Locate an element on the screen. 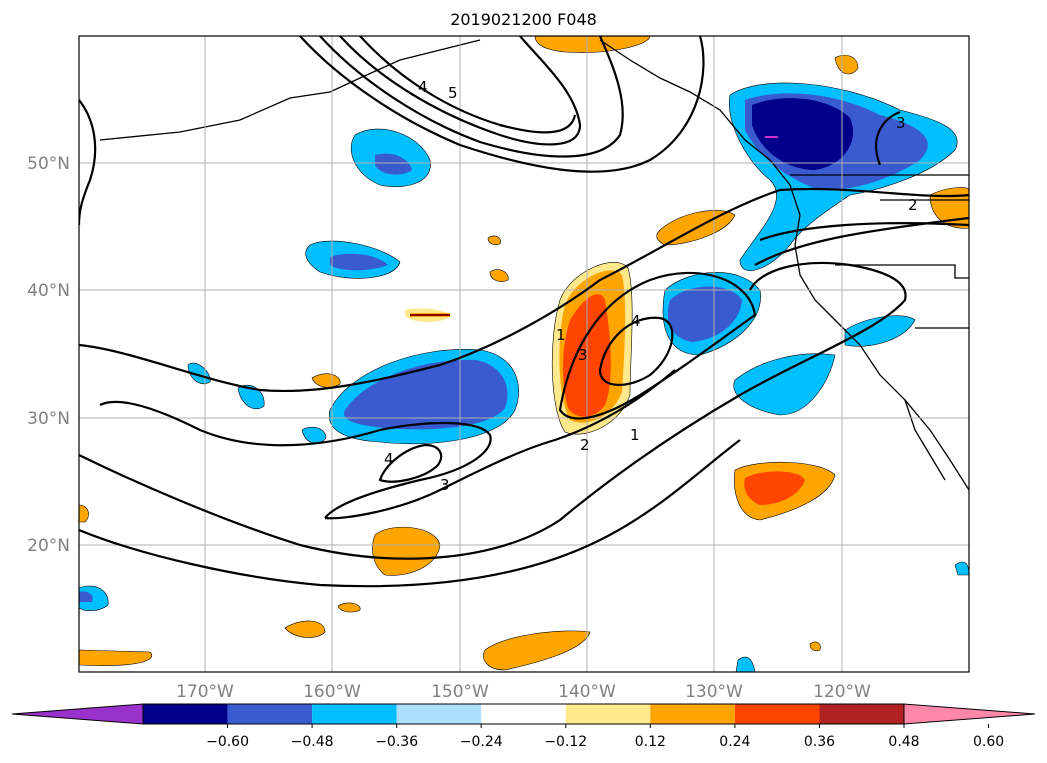  colorbar-tick-label: 0.60 is located at coordinates (988, 742).